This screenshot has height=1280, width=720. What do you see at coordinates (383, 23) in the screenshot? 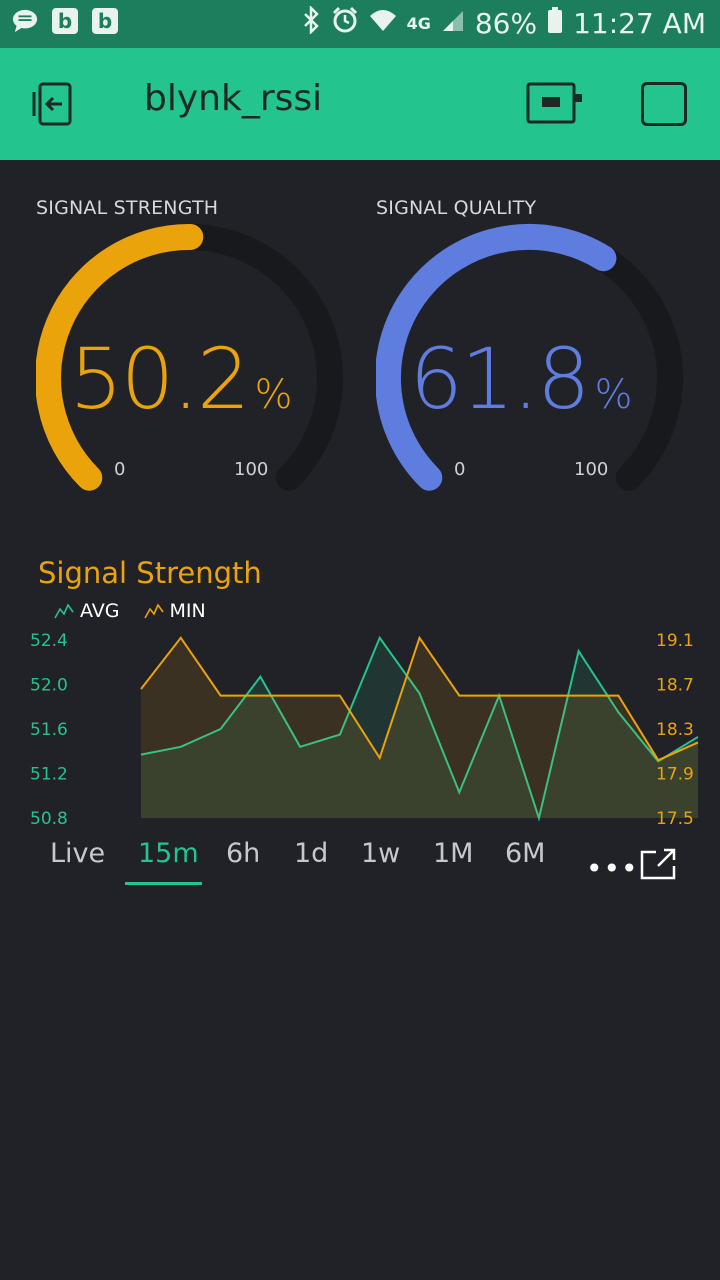
I see `wifi-icon` at bounding box center [383, 23].